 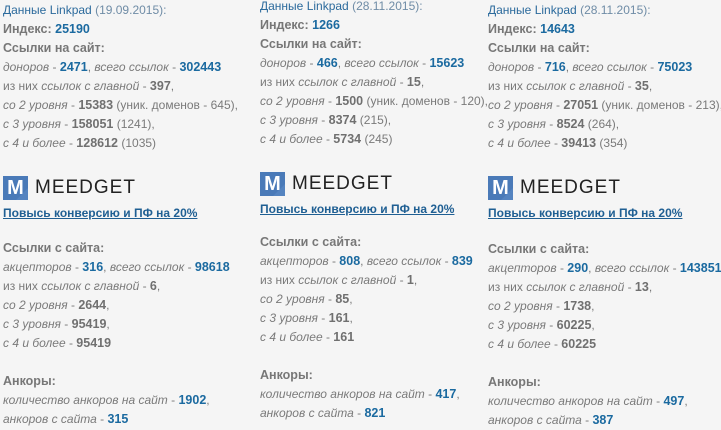 What do you see at coordinates (604, 325) in the screenshot?
I see `stat-line: с 3 уровня - 60225,` at bounding box center [604, 325].